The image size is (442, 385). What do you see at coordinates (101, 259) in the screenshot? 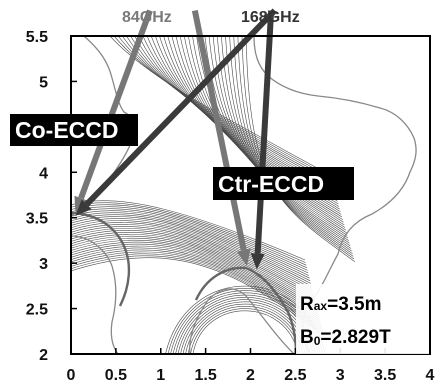
I see `resonance-layer-left` at bounding box center [101, 259].